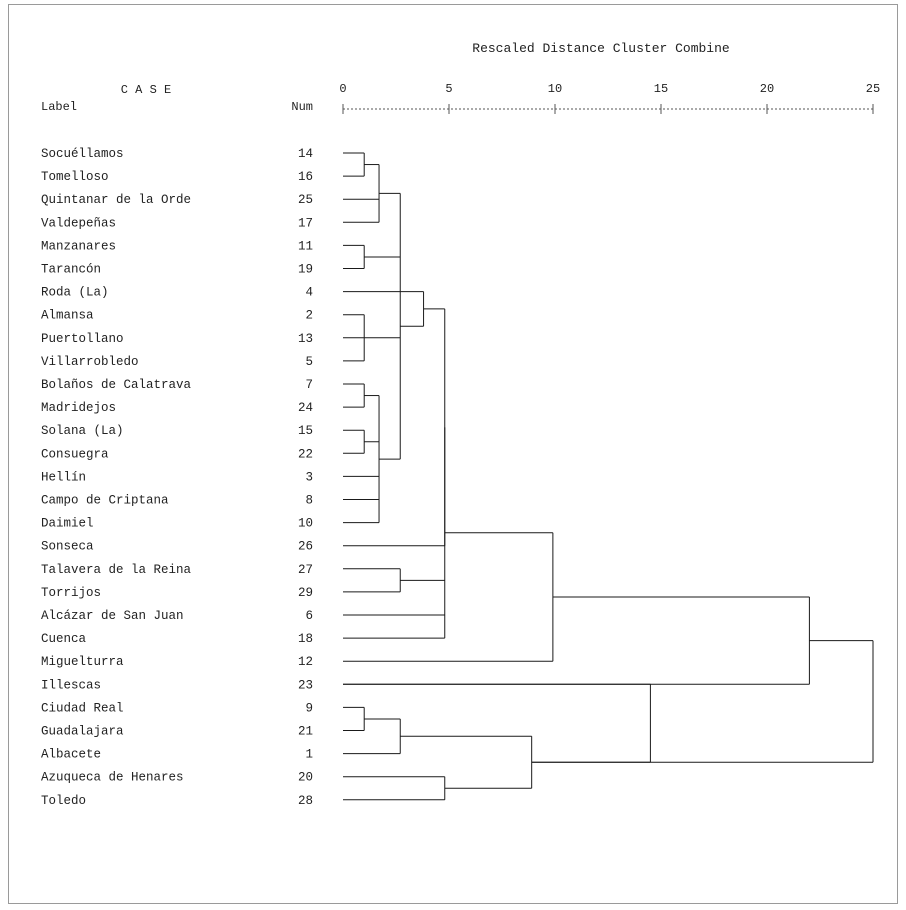  I want to click on case-label: Talavera de la Reina, so click(116, 570).